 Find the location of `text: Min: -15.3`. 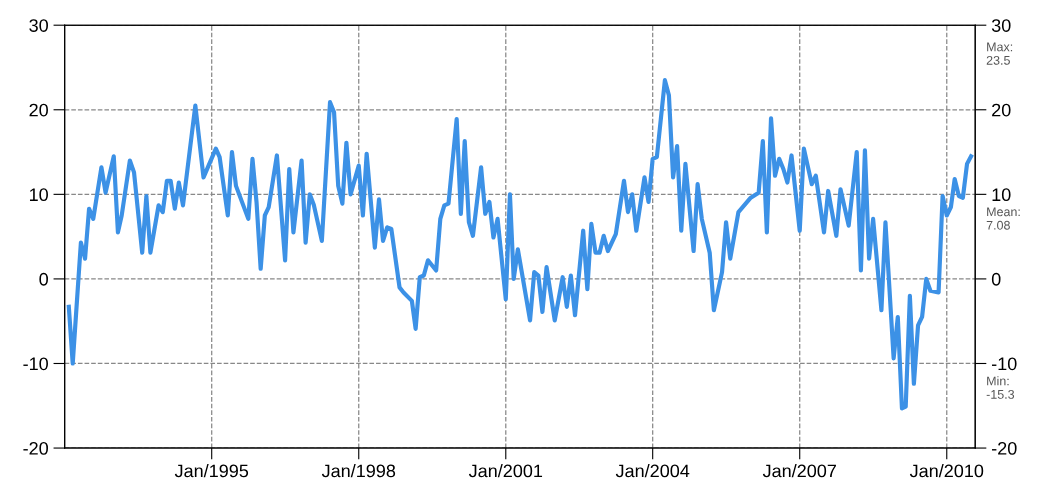

text: Min: -15.3 is located at coordinates (1000, 387).